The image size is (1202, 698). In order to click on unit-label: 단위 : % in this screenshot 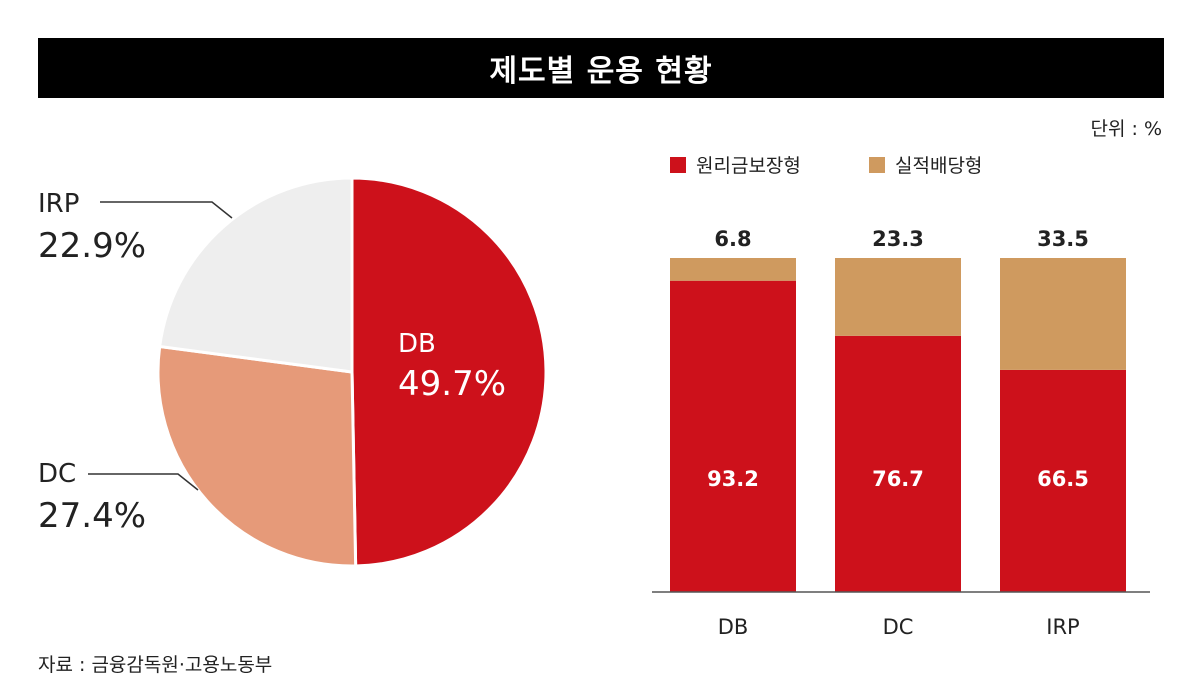, I will do `click(1126, 129)`.